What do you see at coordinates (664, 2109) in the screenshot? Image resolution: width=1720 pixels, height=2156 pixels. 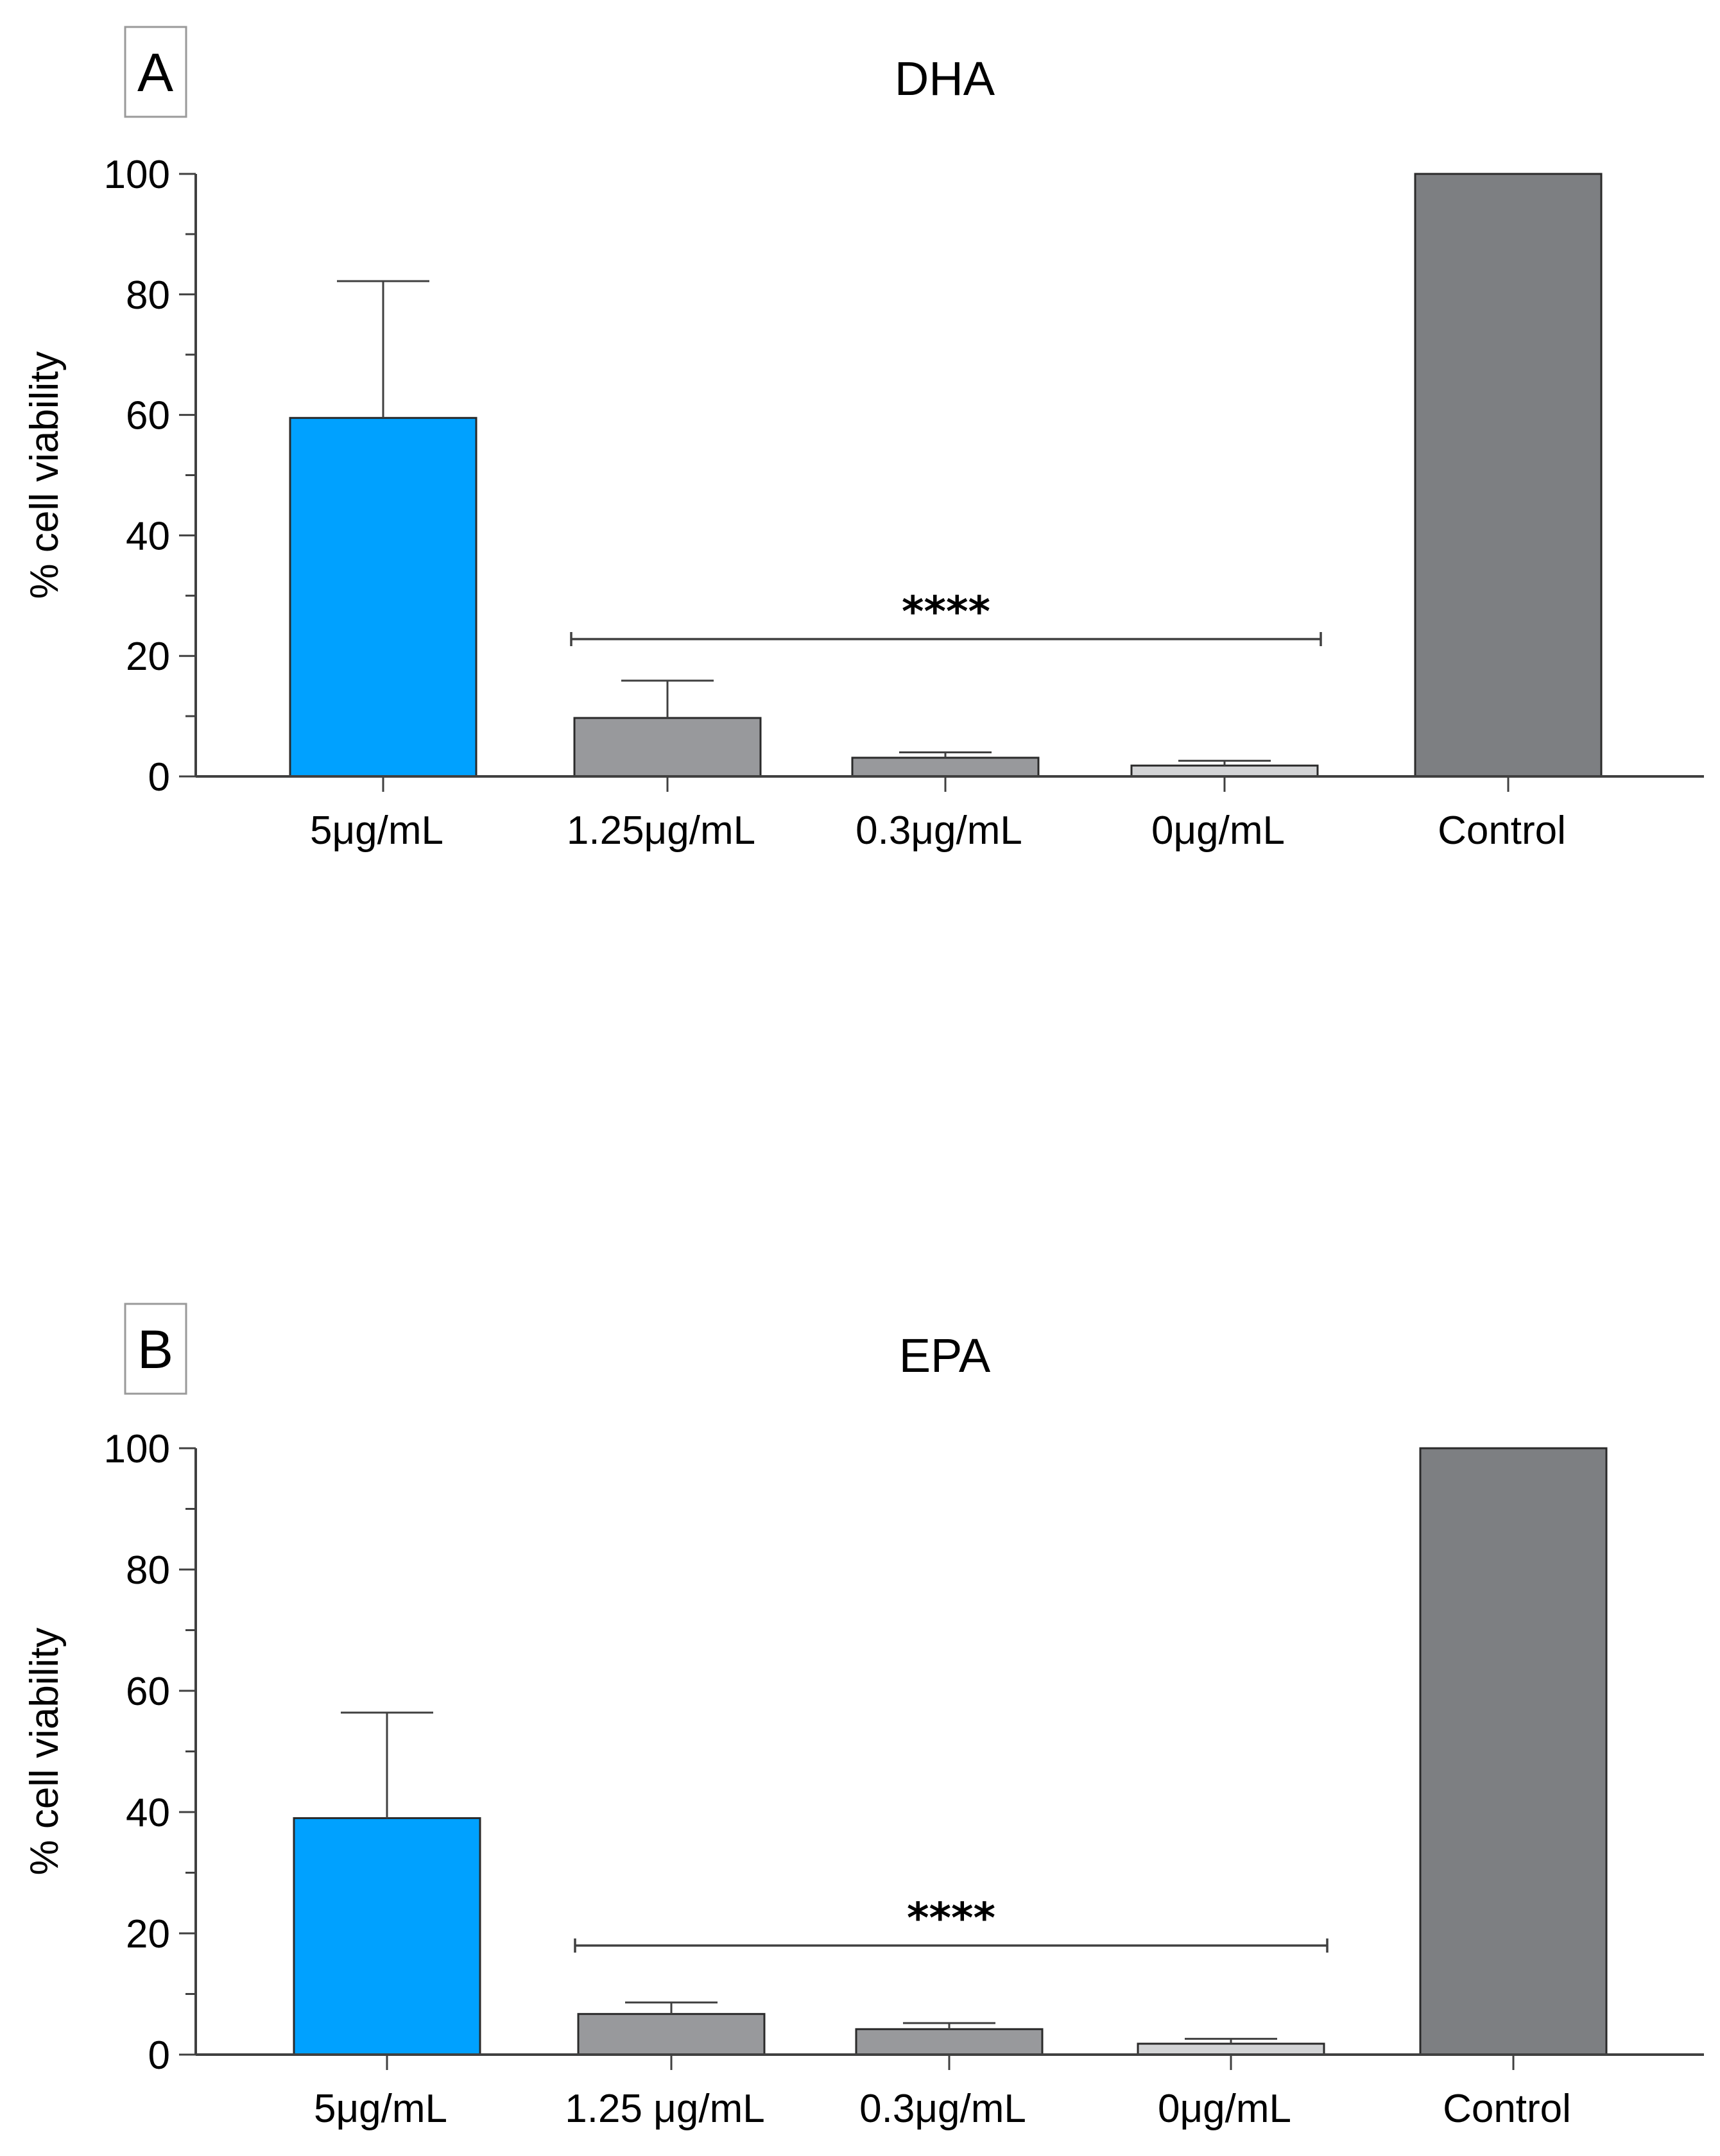 I see `x-category-label: 1.25 μg/mL` at bounding box center [664, 2109].